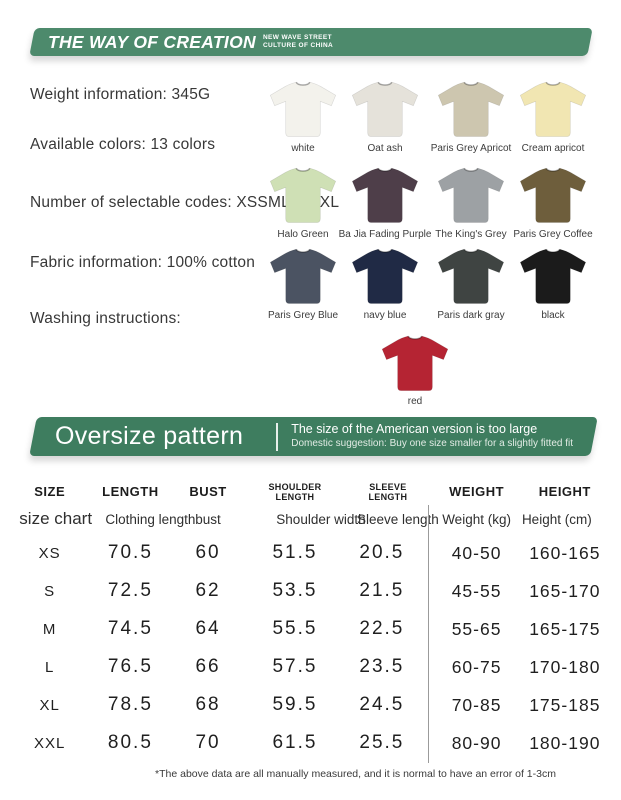  I want to click on oversize-title: Oversize pattern, so click(149, 436).